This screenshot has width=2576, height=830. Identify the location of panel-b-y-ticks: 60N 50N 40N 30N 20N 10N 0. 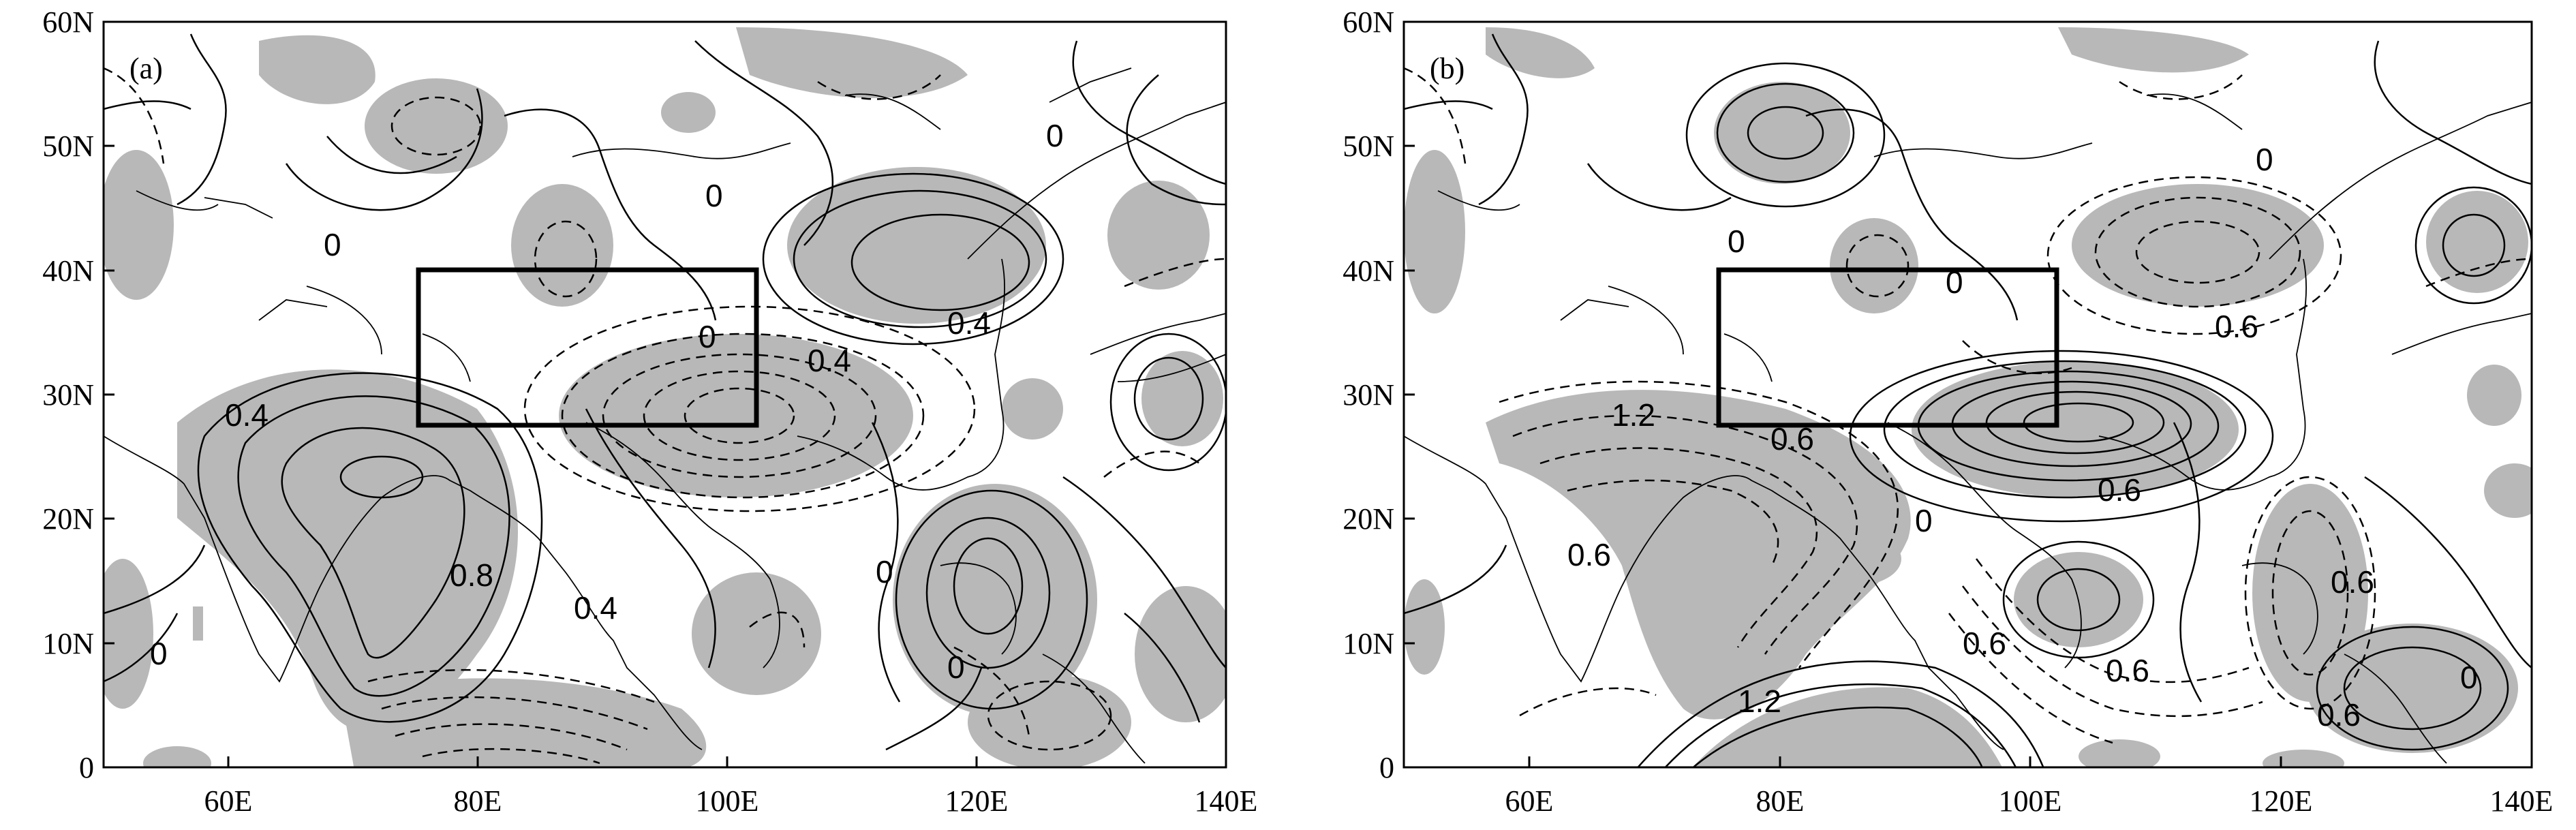
(1379, 394).